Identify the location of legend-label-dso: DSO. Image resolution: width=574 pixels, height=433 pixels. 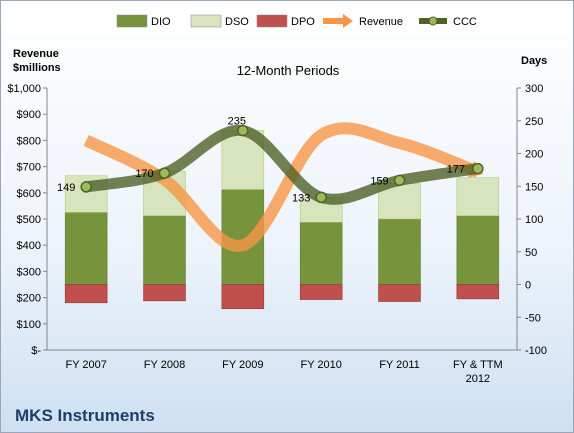
(237, 22).